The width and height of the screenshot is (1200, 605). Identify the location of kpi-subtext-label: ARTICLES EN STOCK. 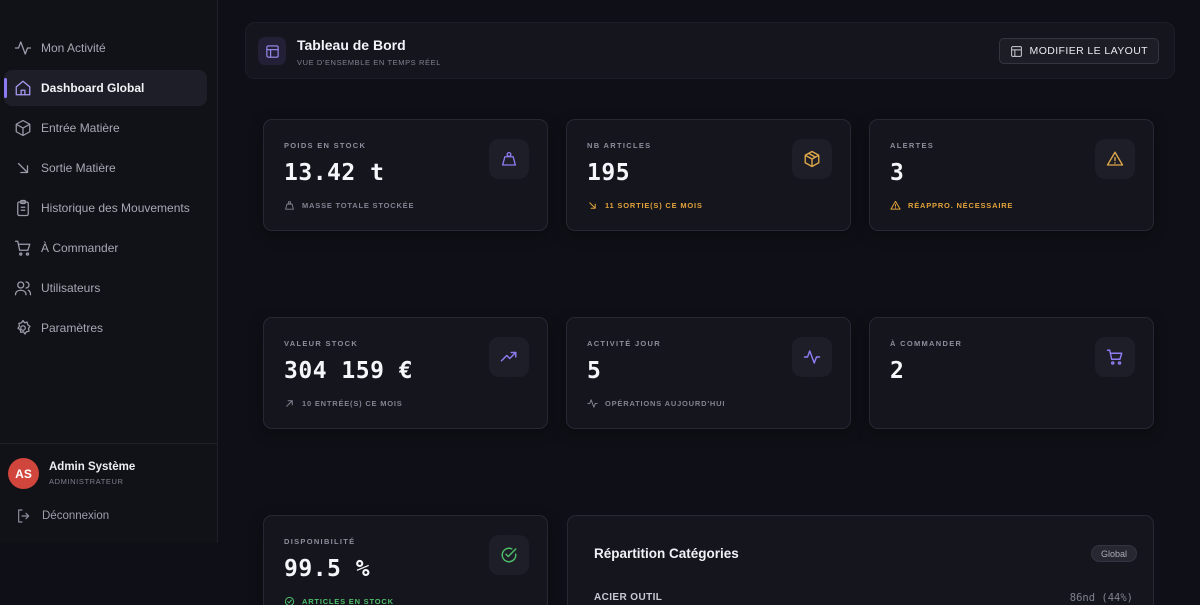
(348, 601).